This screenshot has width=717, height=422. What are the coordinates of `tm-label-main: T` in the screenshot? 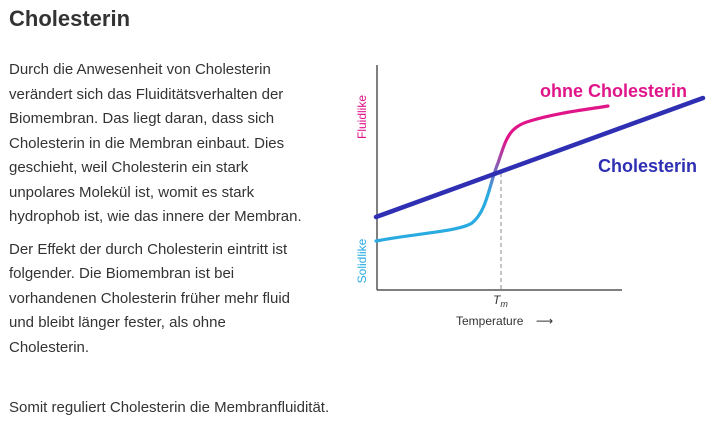 It's located at (497, 300).